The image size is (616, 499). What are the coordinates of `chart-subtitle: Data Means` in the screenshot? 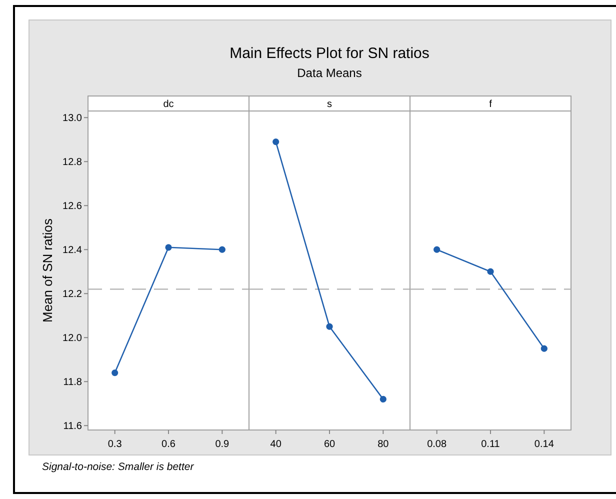 It's located at (329, 73).